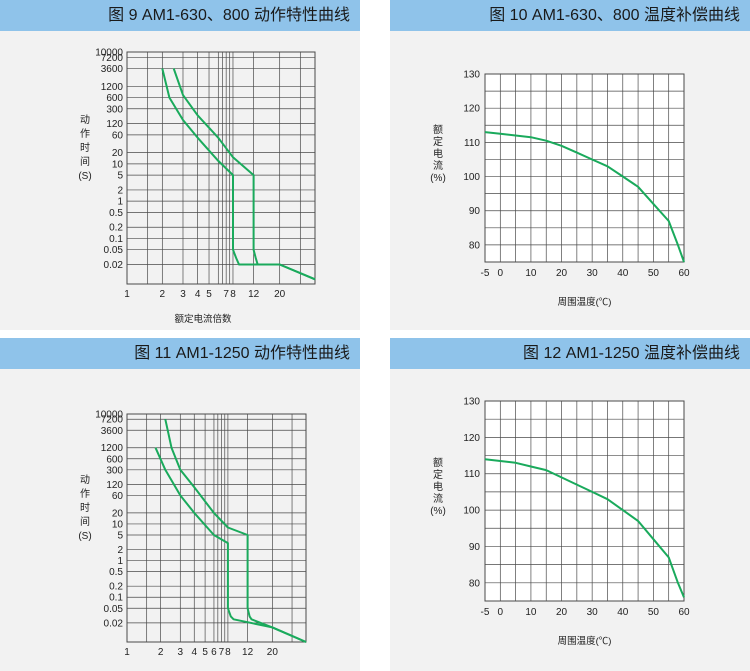  I want to click on x-tick-label: 4, so click(194, 652).